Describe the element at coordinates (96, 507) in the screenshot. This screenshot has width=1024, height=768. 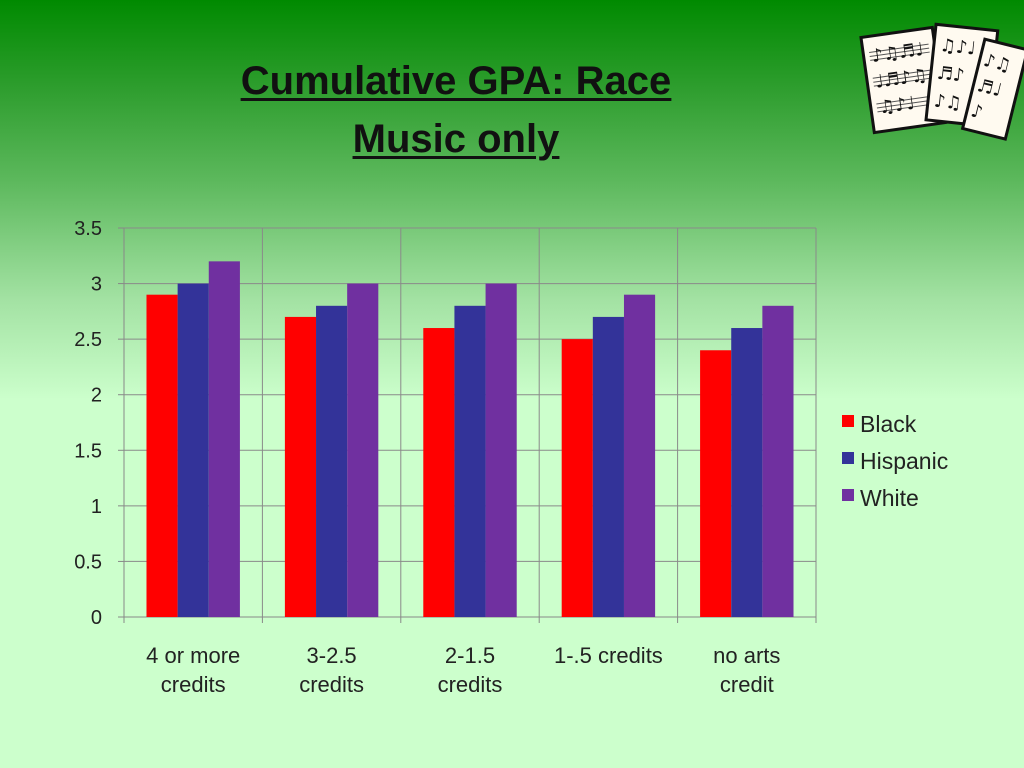
I see `y-tick-label: 1` at that location.